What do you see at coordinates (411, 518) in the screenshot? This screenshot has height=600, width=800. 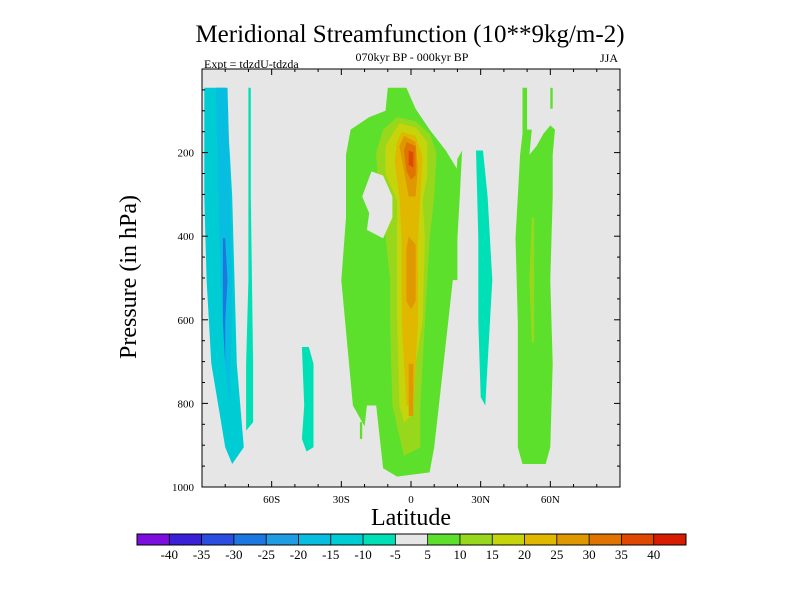 I see `x-axis-label: Latitude` at bounding box center [411, 518].